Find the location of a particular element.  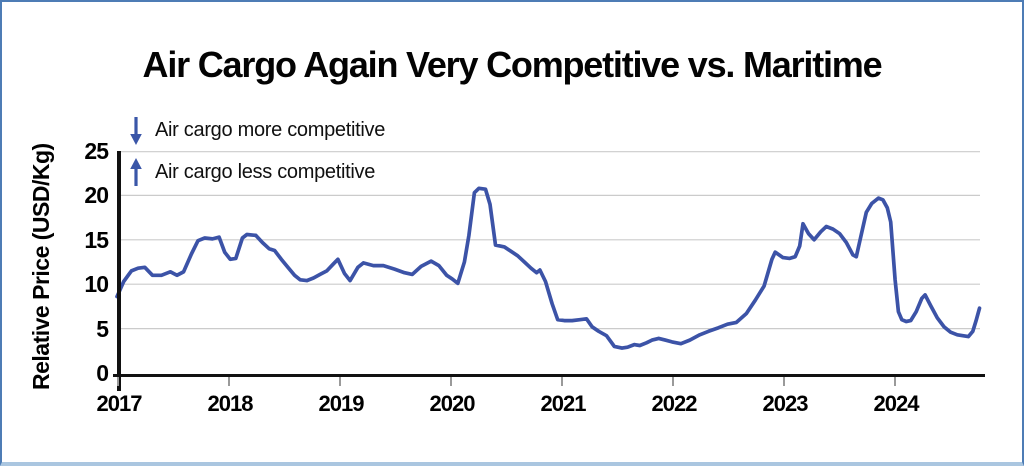

x-tick-label-2022: 2022 is located at coordinates (674, 403).